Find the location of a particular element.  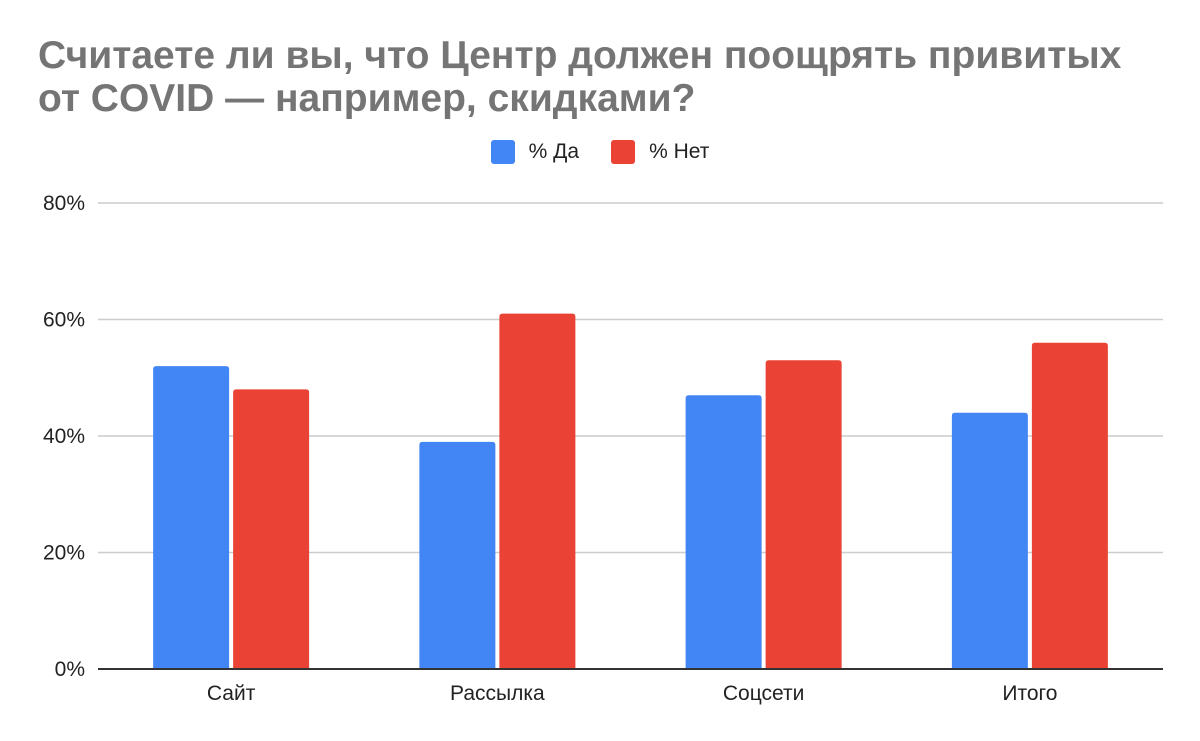

x-tick-label: Соцсети is located at coordinates (763, 693).